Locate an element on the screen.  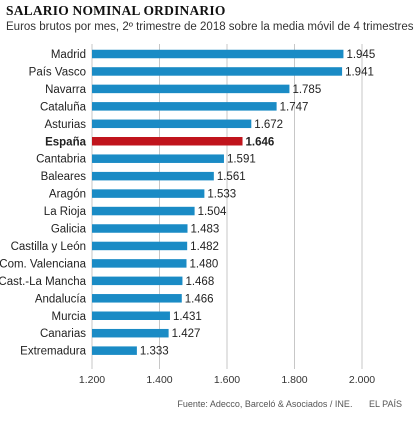
category-label: País Vasco is located at coordinates (57, 72).